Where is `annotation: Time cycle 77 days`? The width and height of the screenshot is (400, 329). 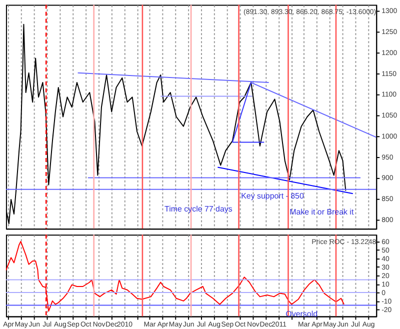
annotation: Time cycle 77 days is located at coordinates (198, 209).